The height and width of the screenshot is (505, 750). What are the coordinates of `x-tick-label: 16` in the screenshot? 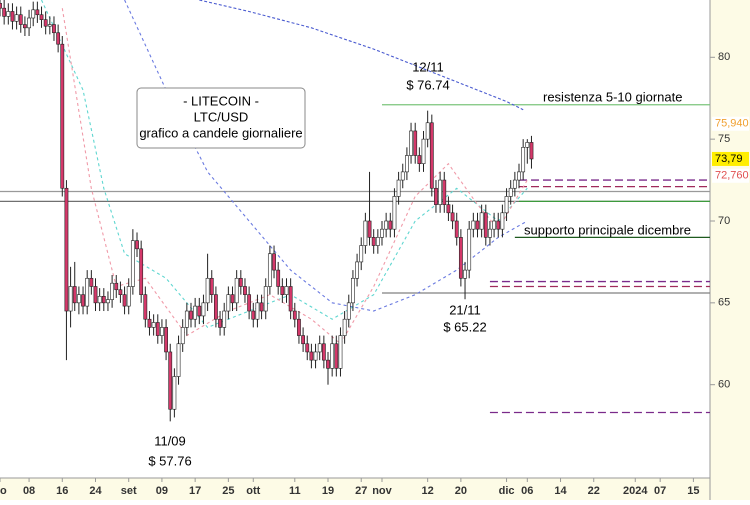 It's located at (62, 491).